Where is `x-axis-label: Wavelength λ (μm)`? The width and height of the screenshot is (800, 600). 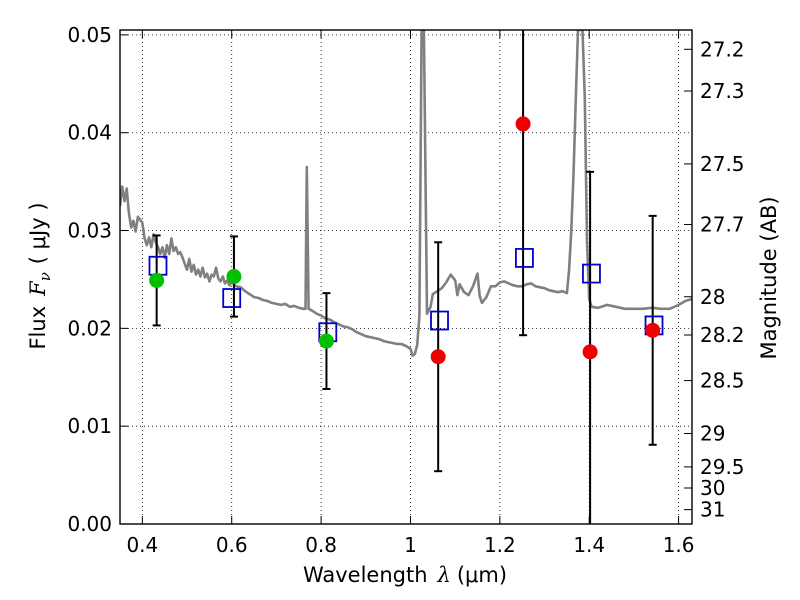 x-axis-label: Wavelength λ (μm) is located at coordinates (405, 575).